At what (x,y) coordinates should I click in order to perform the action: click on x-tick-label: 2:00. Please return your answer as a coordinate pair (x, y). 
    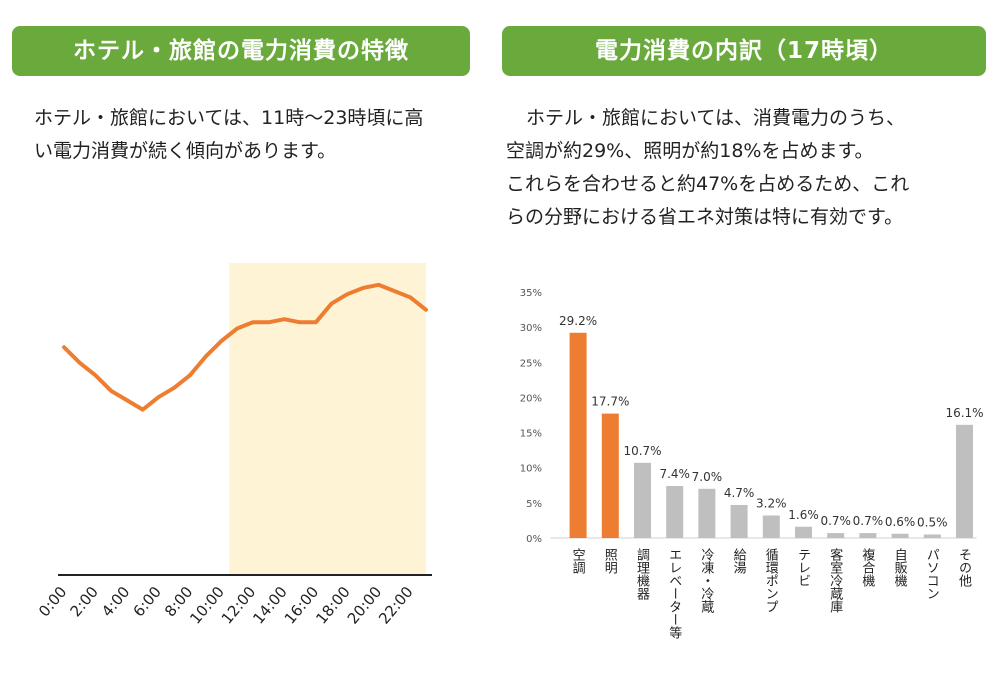
    Looking at the image, I should click on (84, 601).